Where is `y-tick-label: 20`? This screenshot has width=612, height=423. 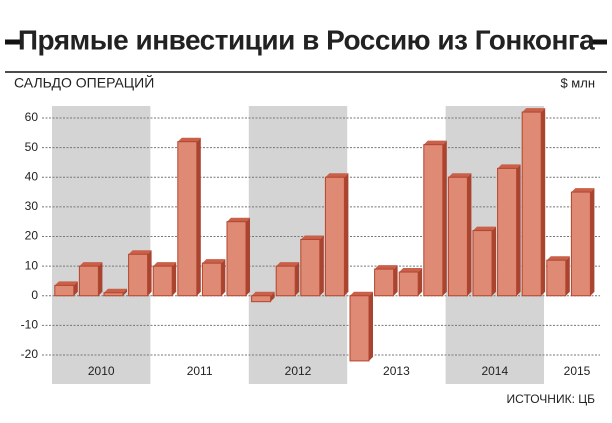 y-tick-label: 20 is located at coordinates (32, 236).